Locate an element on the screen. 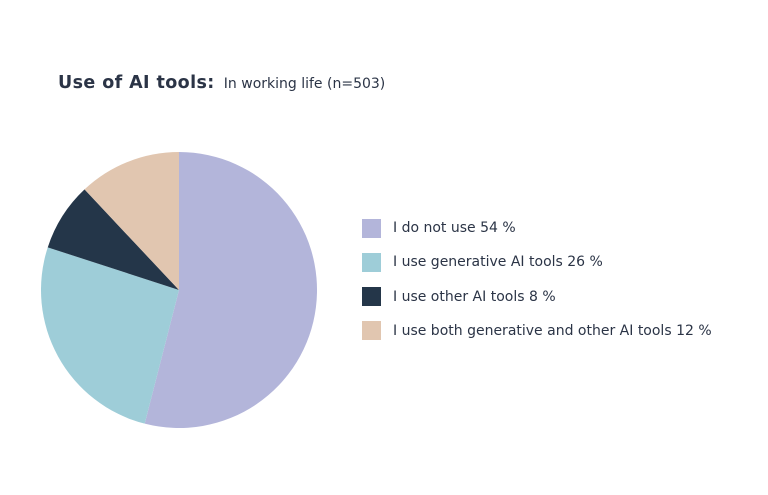 Image resolution: width=768 pixels, height=495 pixels. legend-label: I use generative AI tools 26 % is located at coordinates (498, 262).